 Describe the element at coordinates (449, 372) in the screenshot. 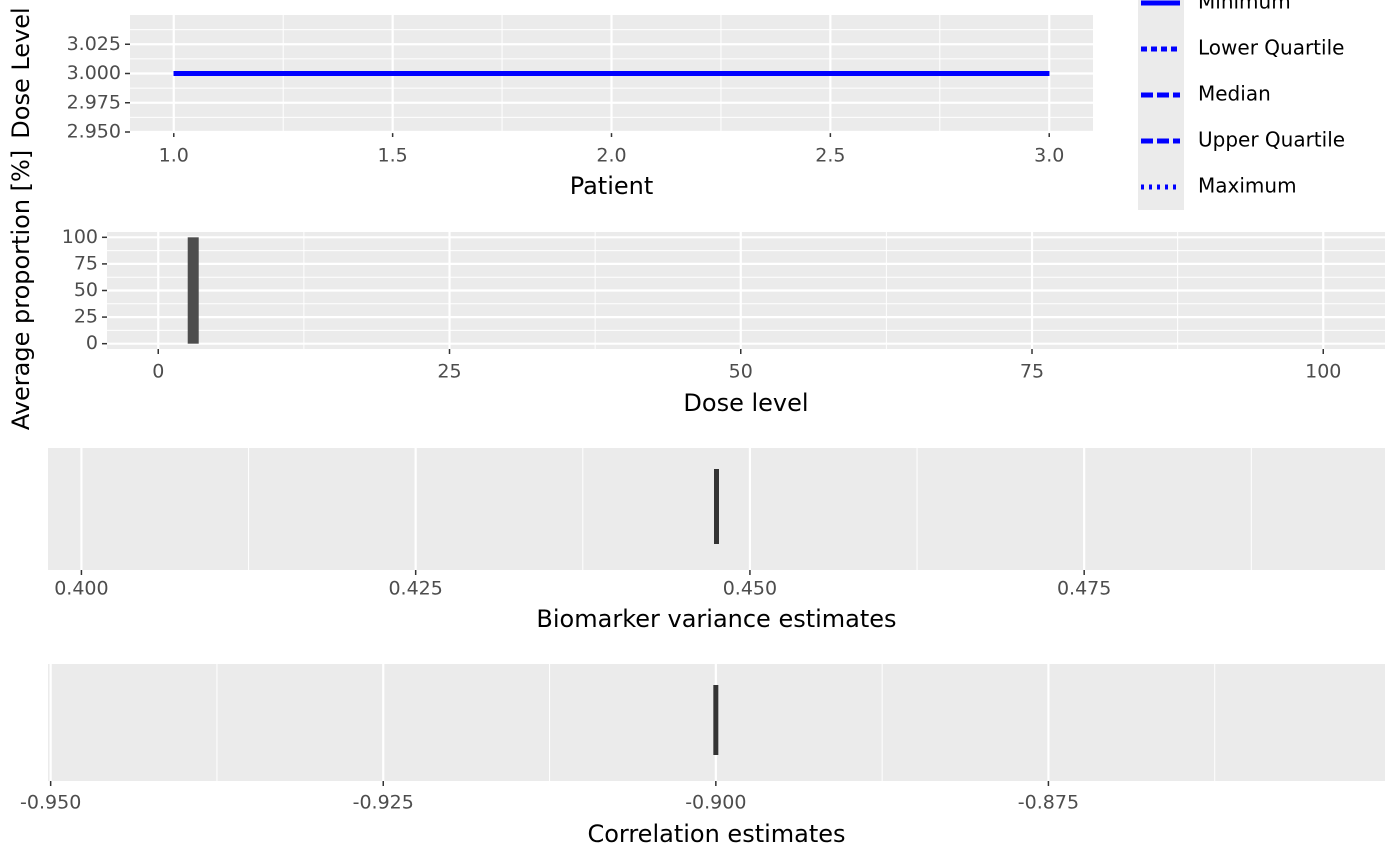

I see `x-tick-label: 25` at that location.